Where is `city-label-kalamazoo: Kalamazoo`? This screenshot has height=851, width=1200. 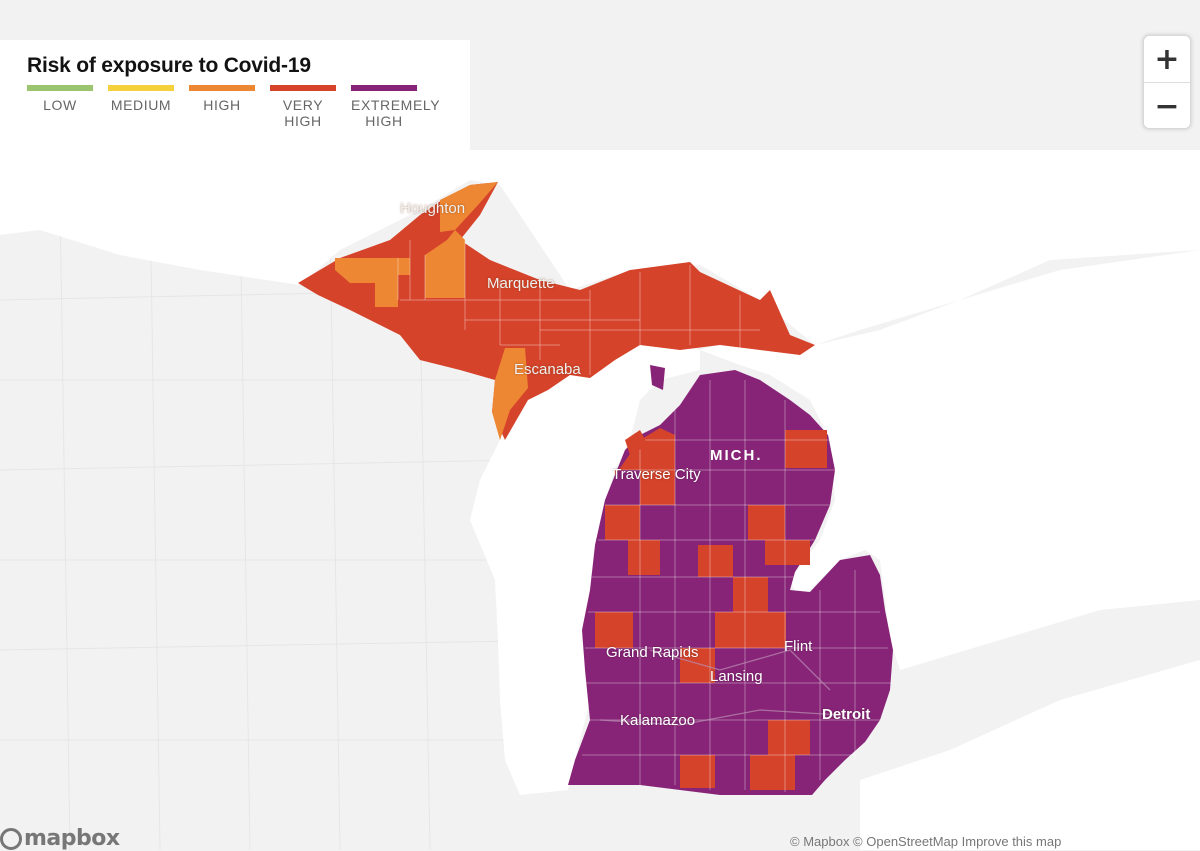 city-label-kalamazoo: Kalamazoo is located at coordinates (658, 720).